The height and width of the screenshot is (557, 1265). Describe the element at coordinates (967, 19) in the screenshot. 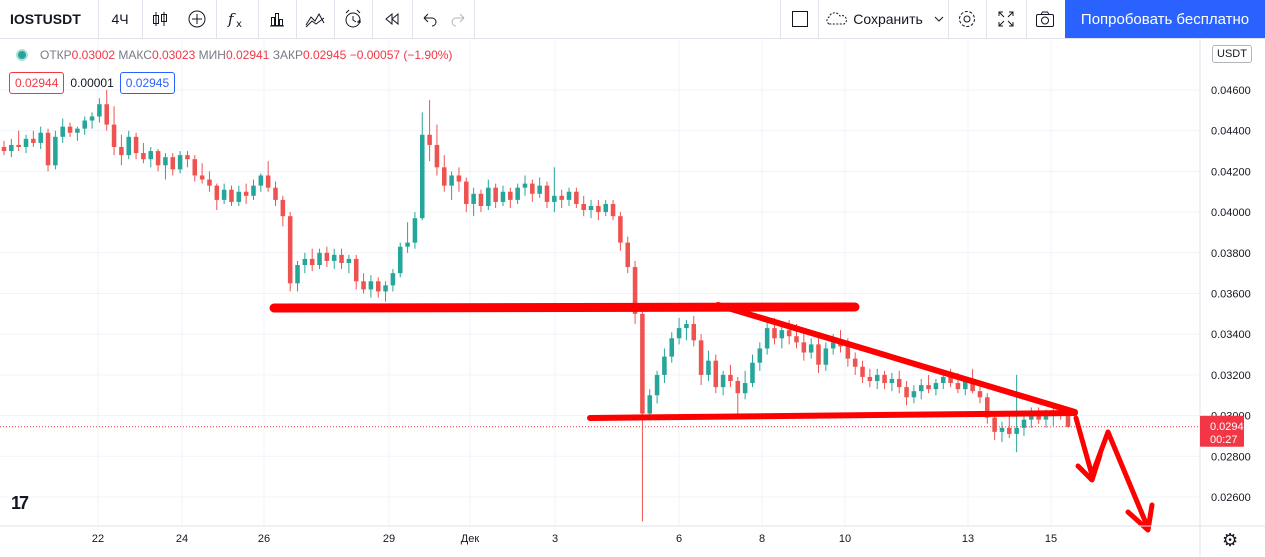

I see `settings-button` at that location.